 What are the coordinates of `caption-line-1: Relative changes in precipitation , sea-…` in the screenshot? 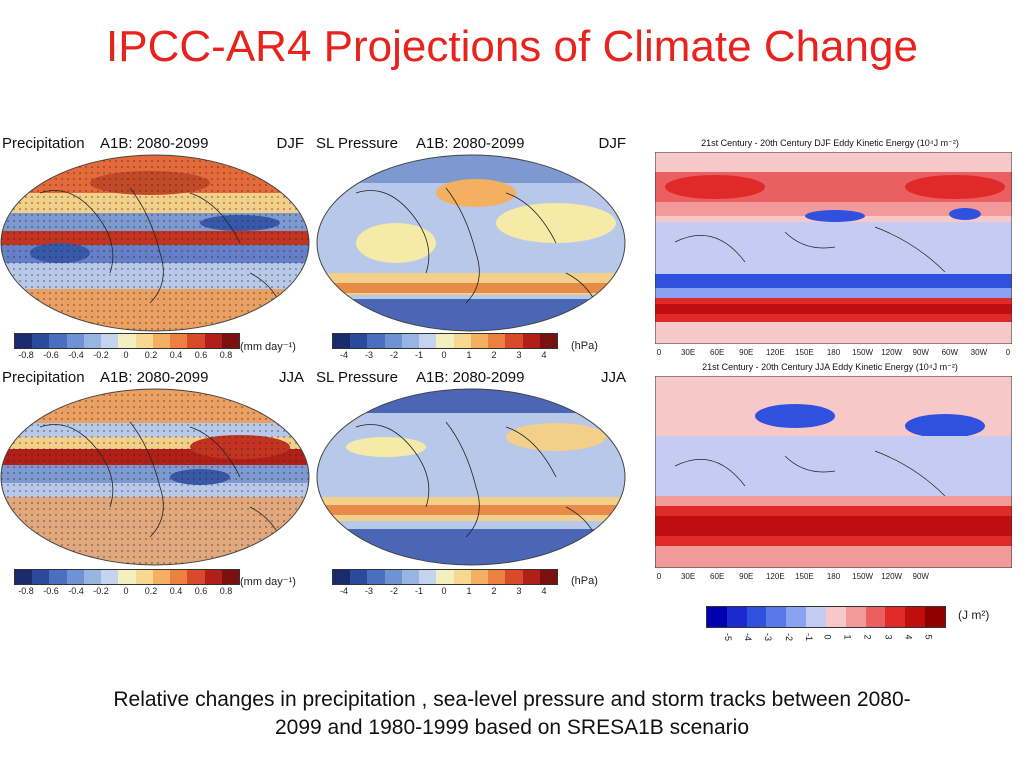 It's located at (512, 699).